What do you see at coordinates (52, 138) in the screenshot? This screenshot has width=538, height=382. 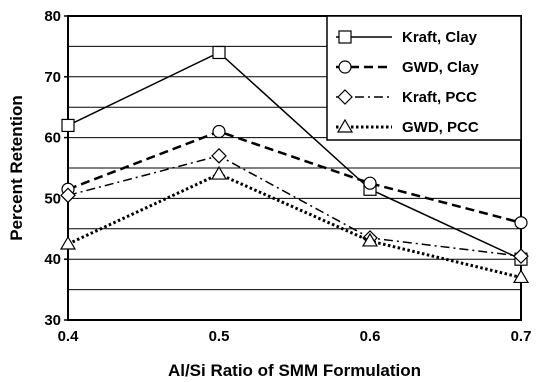 I see `y-tick-label: 60` at bounding box center [52, 138].